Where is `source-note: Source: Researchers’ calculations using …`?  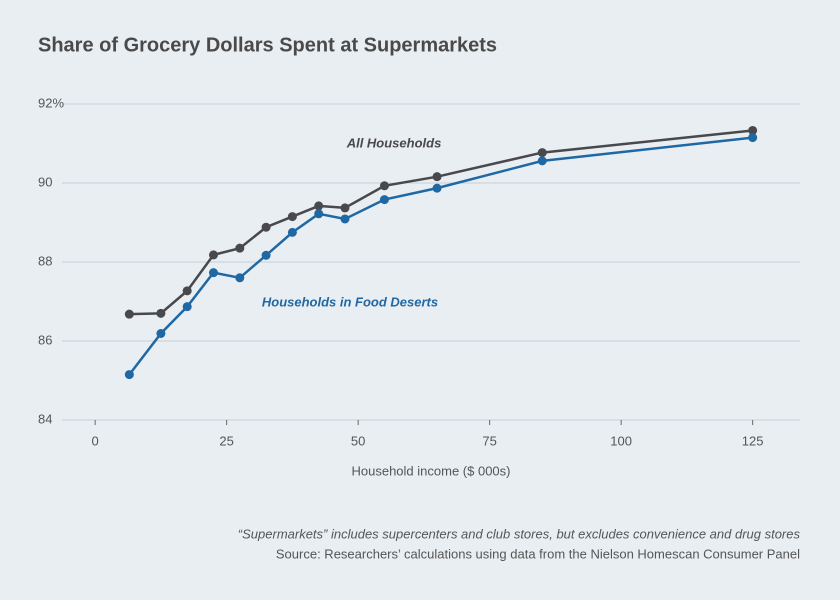
source-note: Source: Researchers’ calculations using … is located at coordinates (538, 553).